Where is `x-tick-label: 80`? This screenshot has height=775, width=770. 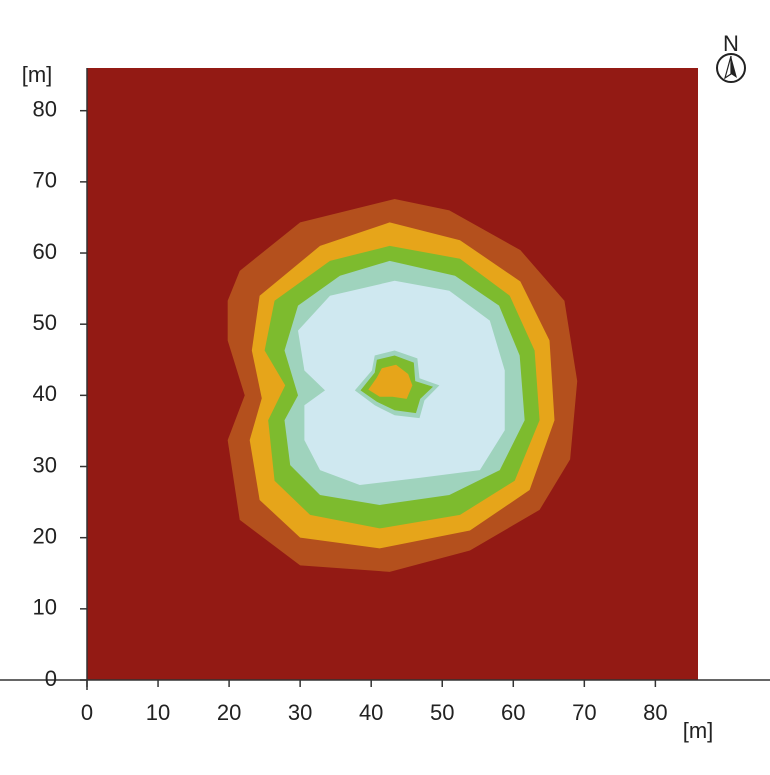
x-tick-label: 80 is located at coordinates (655, 712).